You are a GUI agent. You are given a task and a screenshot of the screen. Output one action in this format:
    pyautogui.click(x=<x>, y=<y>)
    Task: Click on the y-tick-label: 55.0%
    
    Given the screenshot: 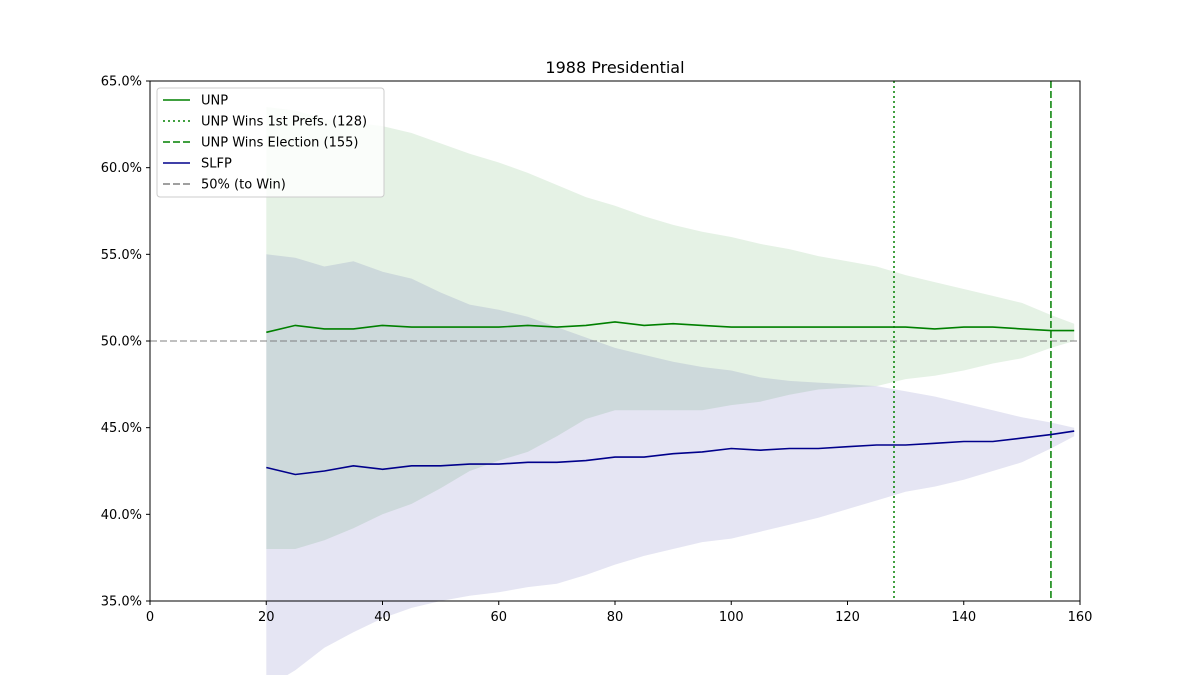 What is the action you would take?
    pyautogui.click(x=121, y=255)
    